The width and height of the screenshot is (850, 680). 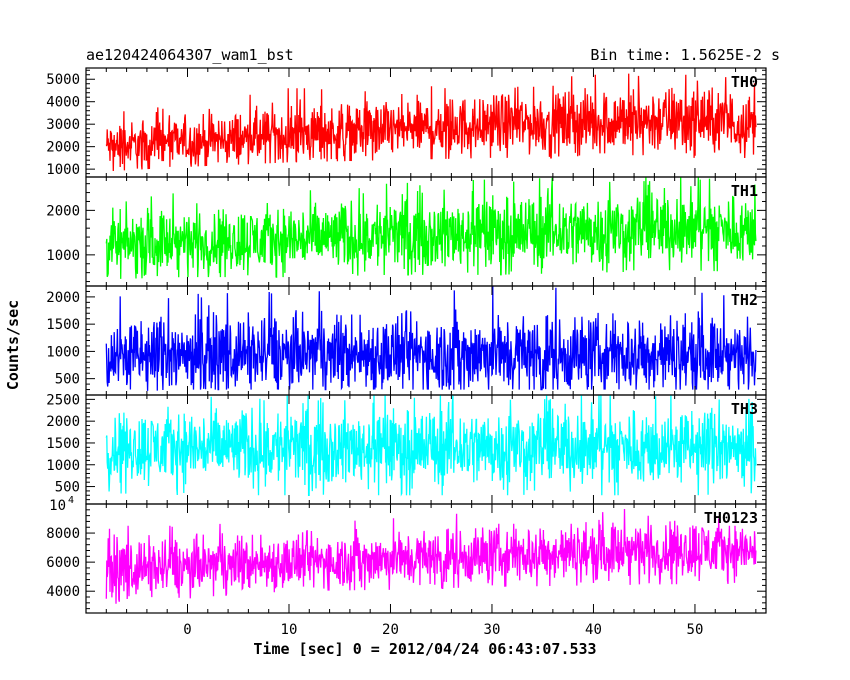 What do you see at coordinates (431, 228) in the screenshot?
I see `series-line-th1` at bounding box center [431, 228].